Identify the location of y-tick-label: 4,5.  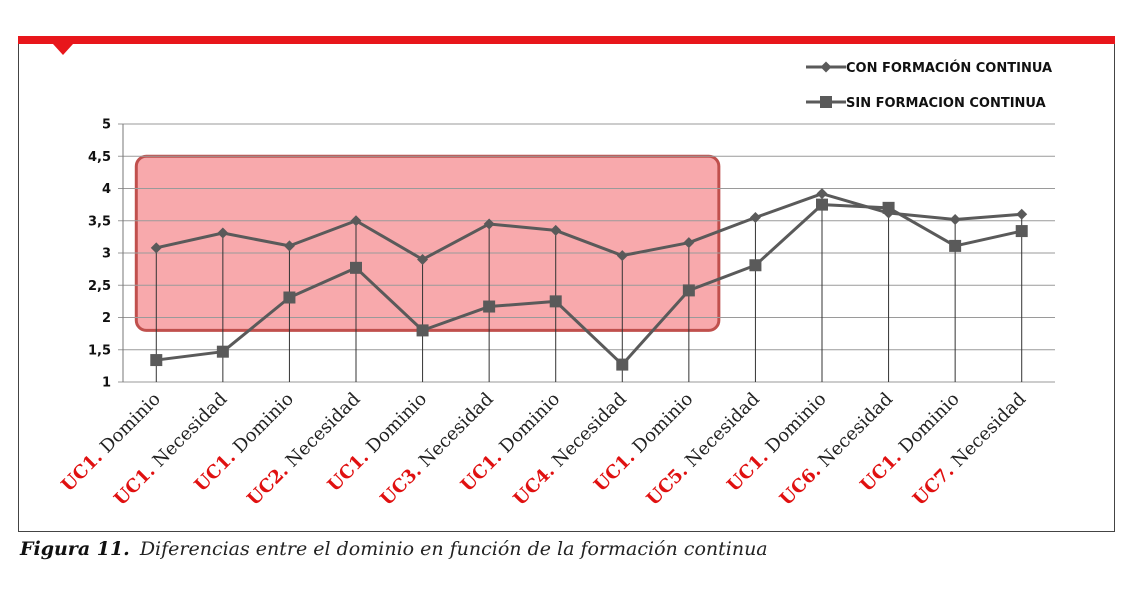
(99, 157).